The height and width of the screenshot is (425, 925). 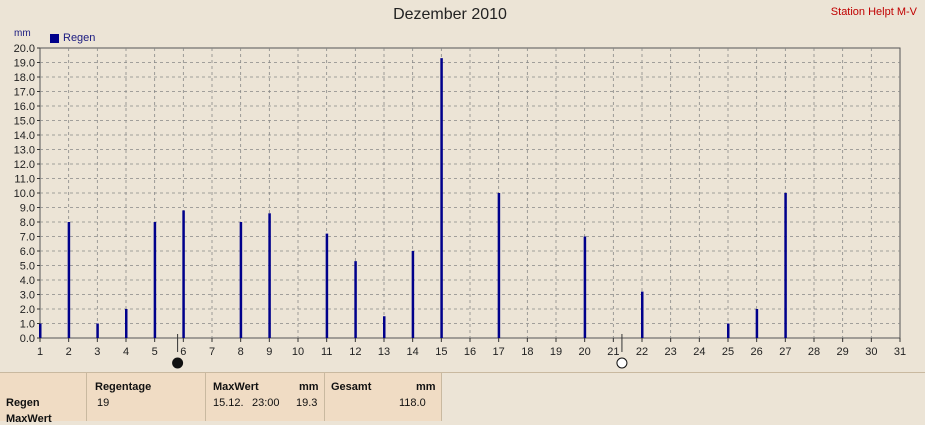 I want to click on gesamt-cell: Gesamt mm 118.0, so click(x=383, y=397).